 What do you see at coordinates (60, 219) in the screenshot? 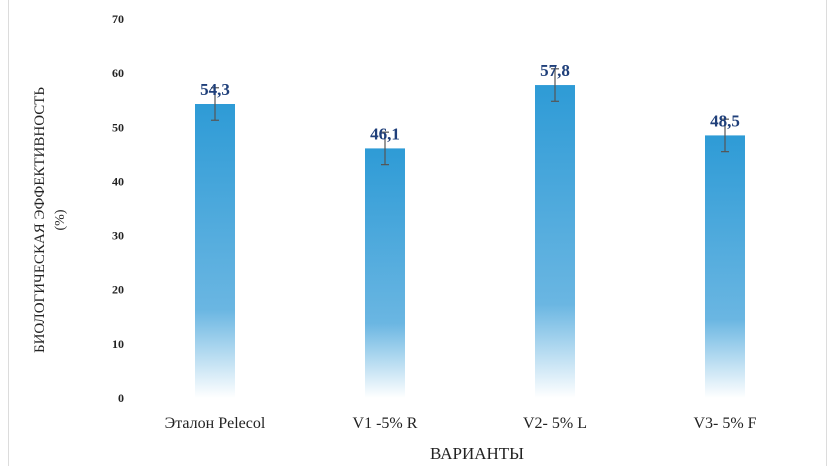
I see `y-axis-unit: (%)` at bounding box center [60, 219].